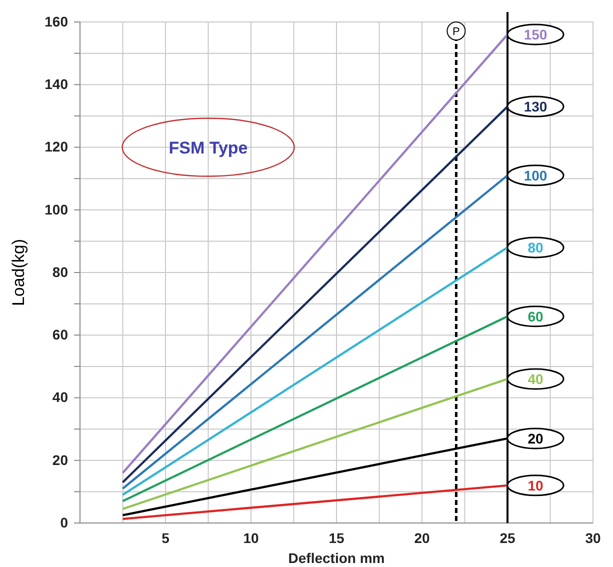 This screenshot has height=567, width=613. I want to click on y-tick-label: 20, so click(60, 460).